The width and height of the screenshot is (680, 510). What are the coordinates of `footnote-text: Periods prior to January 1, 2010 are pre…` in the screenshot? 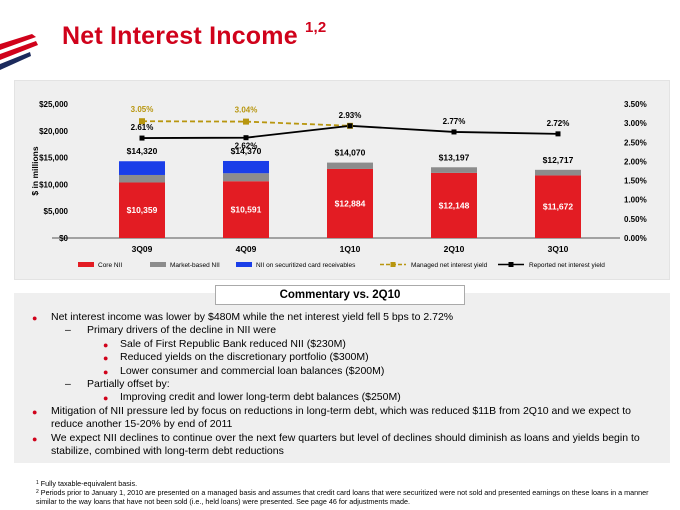 It's located at (342, 497).